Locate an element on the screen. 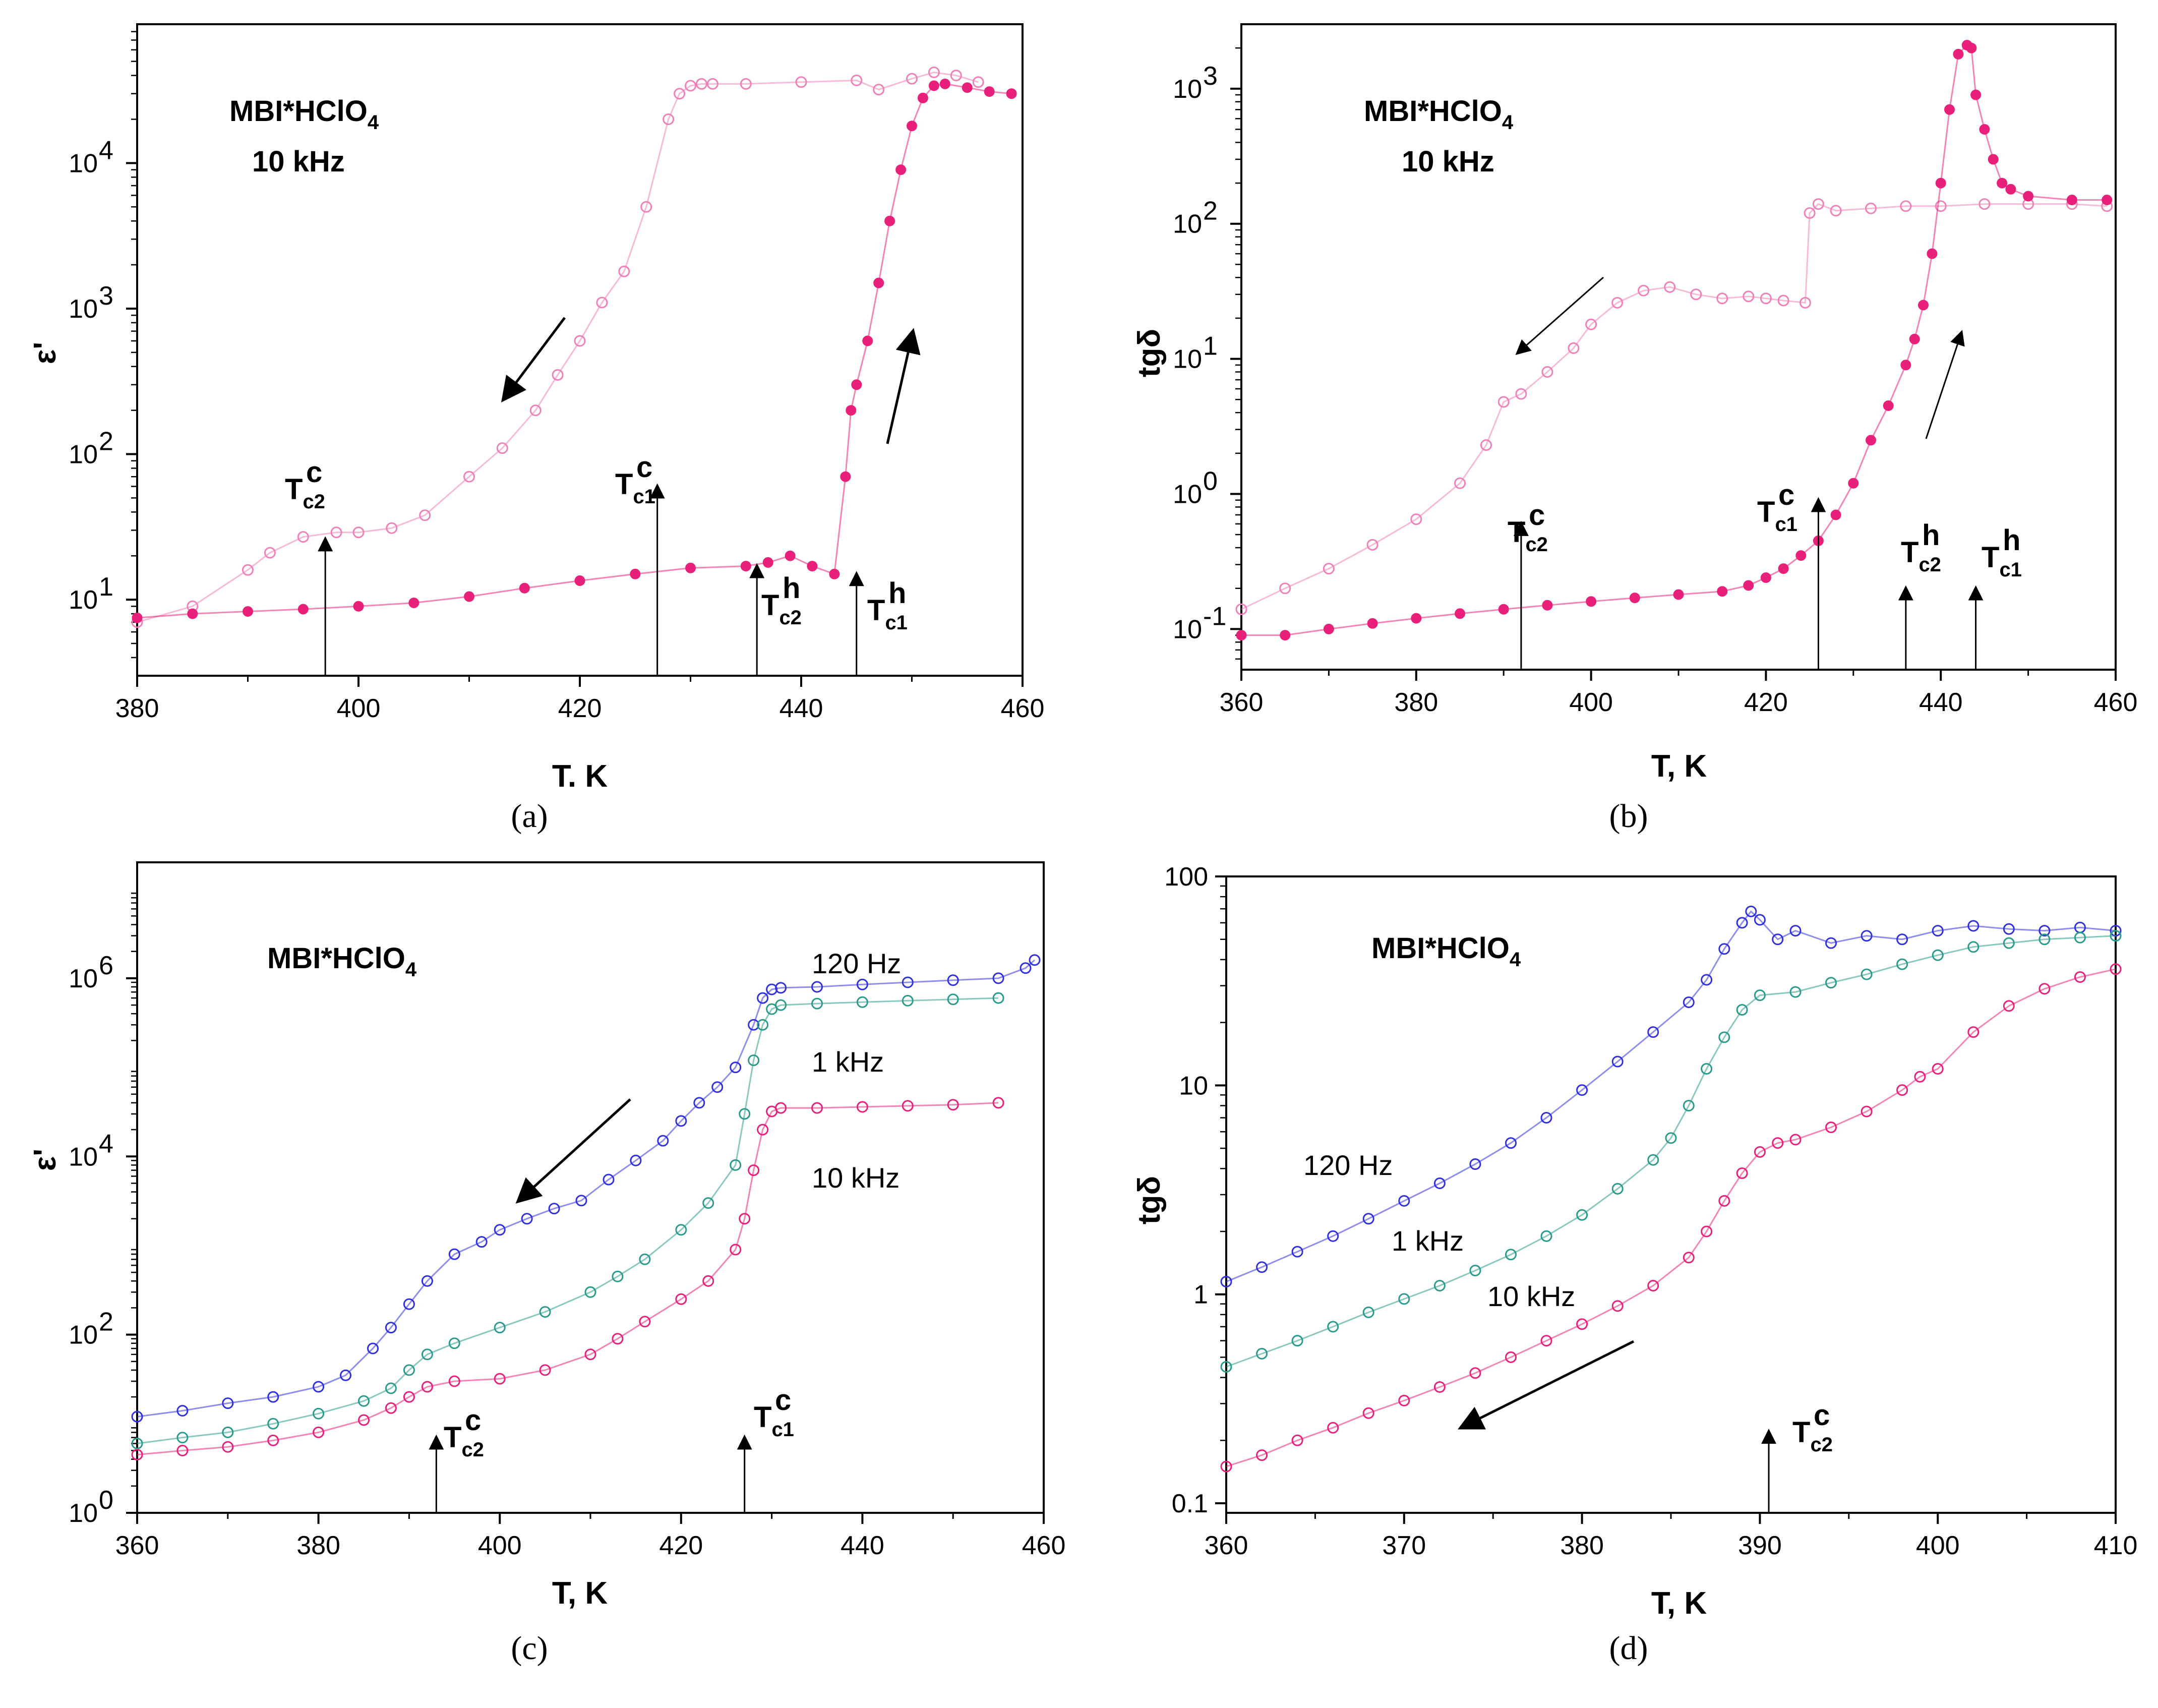 The height and width of the screenshot is (1708, 2158). x-tick-label: 420 is located at coordinates (580, 708).